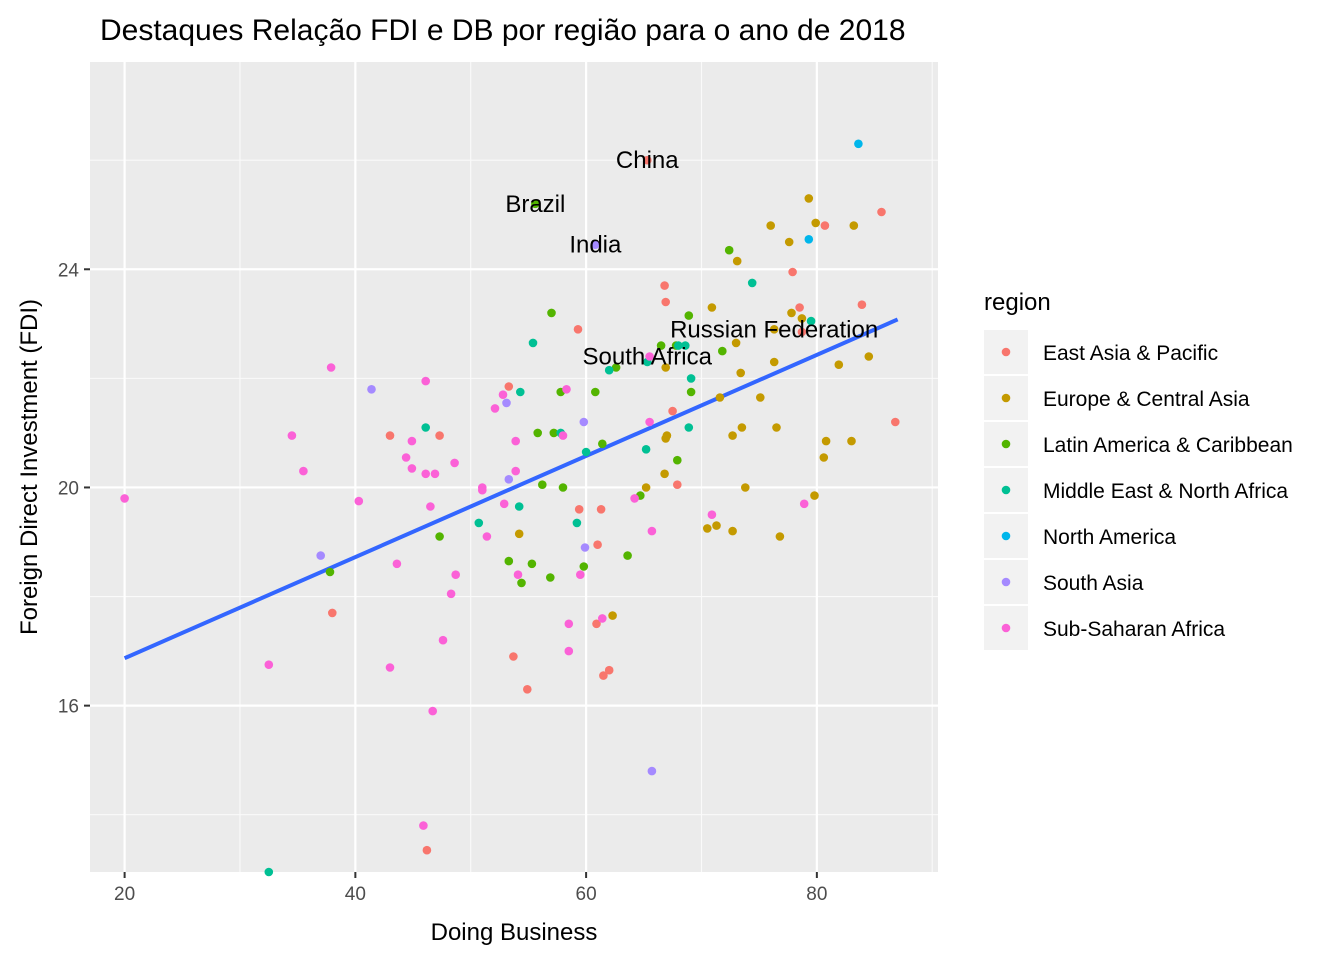 The height and width of the screenshot is (960, 1344). What do you see at coordinates (586, 894) in the screenshot?
I see `x-tick-label: 60` at bounding box center [586, 894].